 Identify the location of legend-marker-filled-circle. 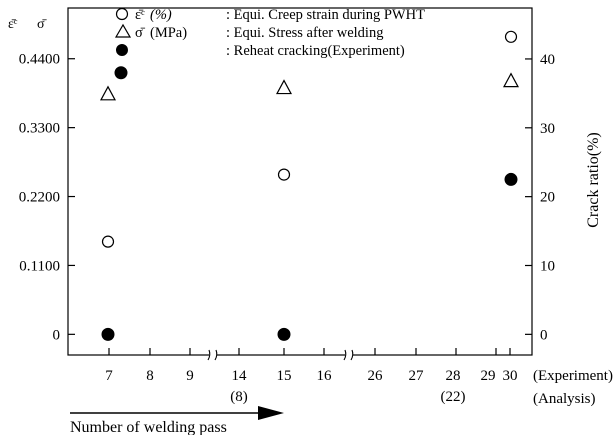
(122, 50).